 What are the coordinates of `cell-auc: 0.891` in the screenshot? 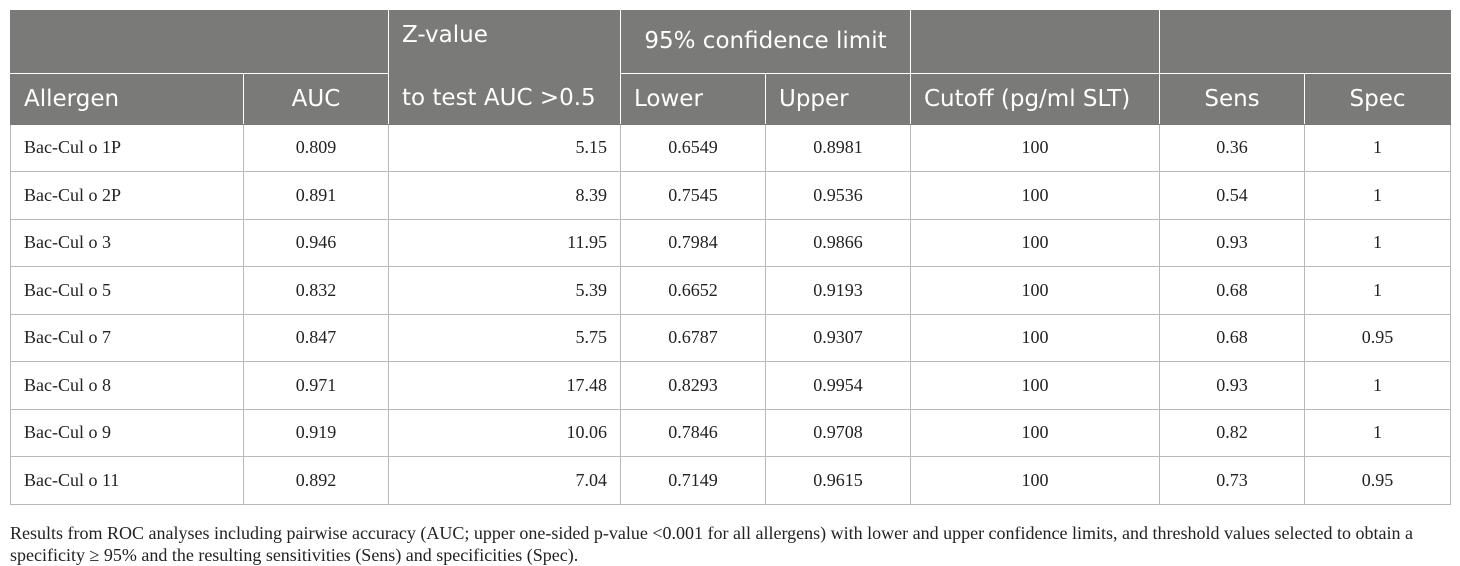 It's located at (316, 195).